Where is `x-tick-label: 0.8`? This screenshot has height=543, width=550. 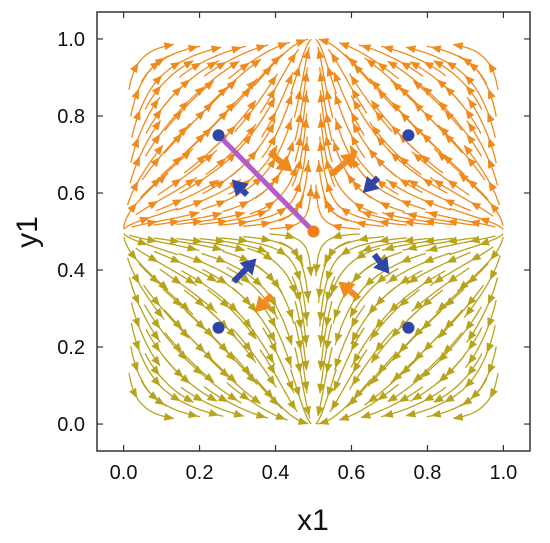 x-tick-label: 0.8 is located at coordinates (428, 473).